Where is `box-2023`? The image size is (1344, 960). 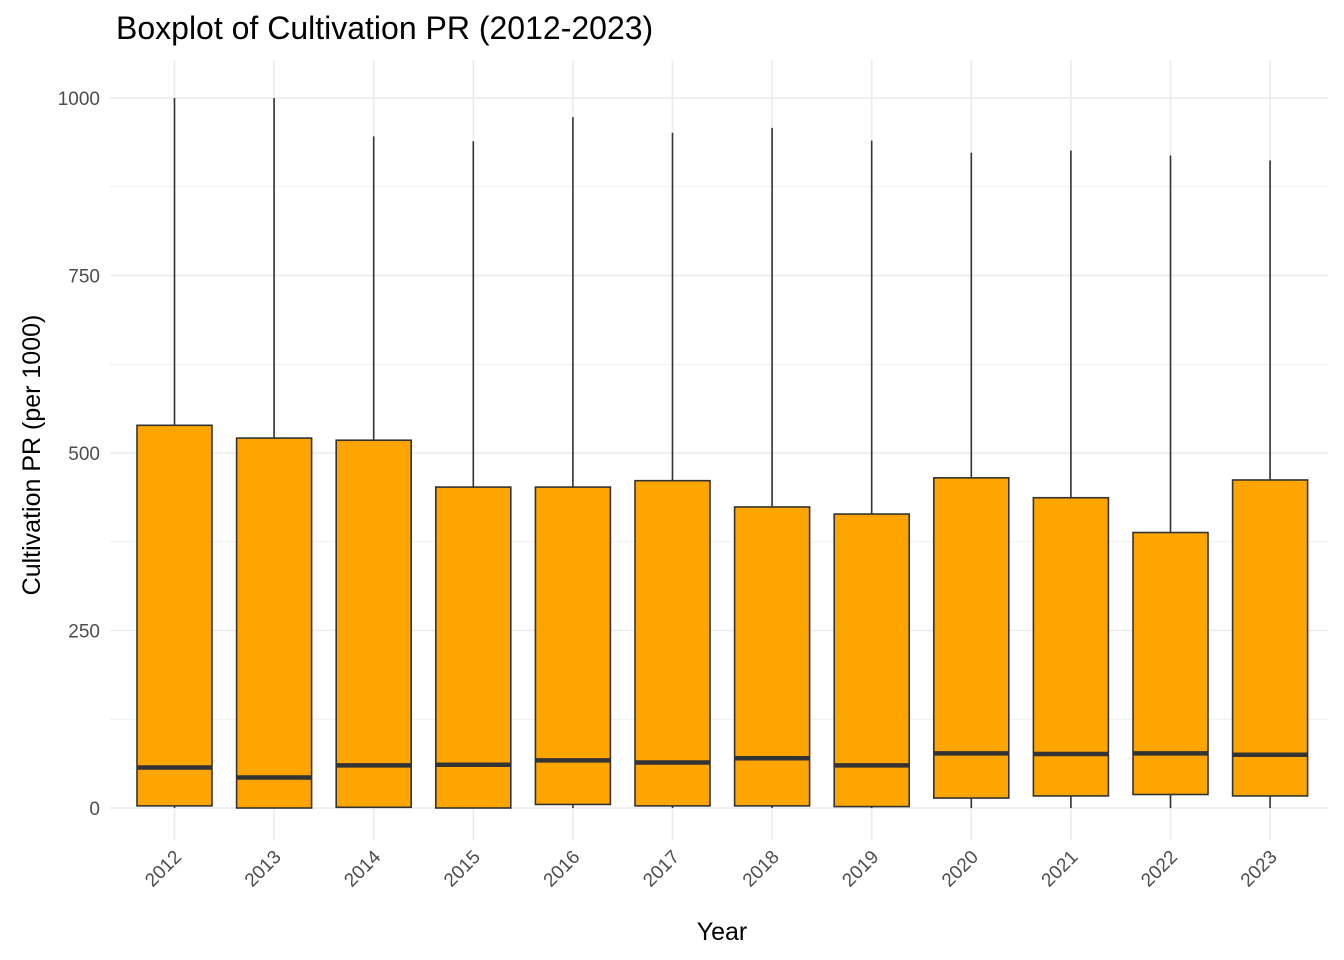 box-2023 is located at coordinates (1270, 484).